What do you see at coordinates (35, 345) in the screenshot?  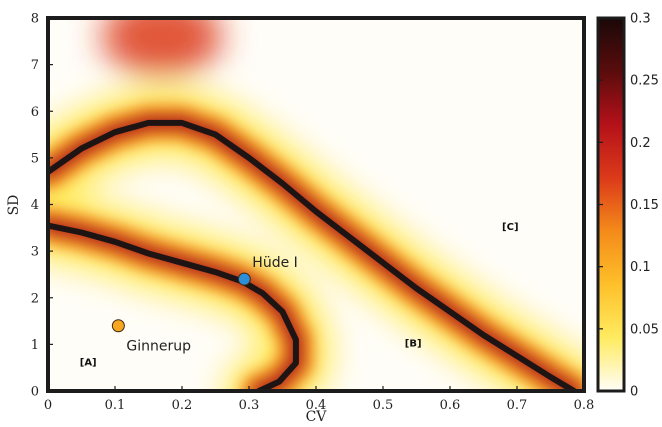 I see `y-tick-label: 1` at bounding box center [35, 345].